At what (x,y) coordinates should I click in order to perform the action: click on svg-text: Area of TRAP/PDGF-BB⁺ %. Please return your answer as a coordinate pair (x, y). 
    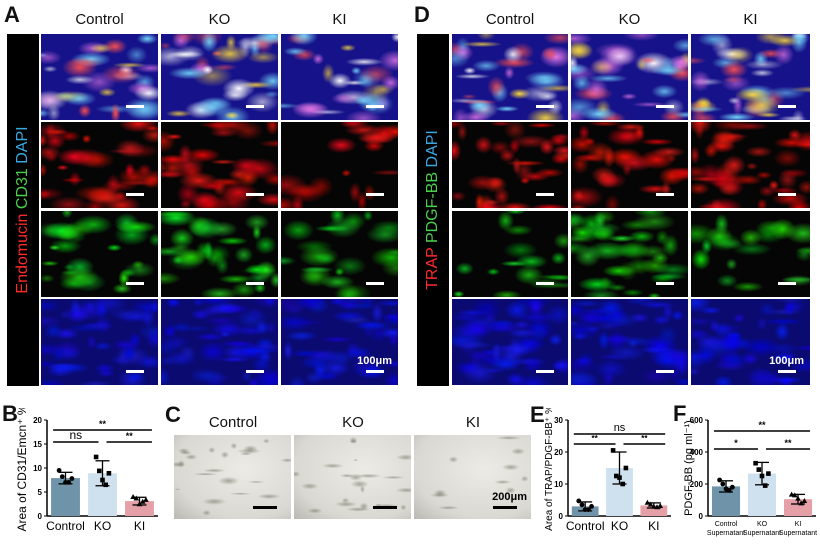
    Looking at the image, I should click on (549, 469).